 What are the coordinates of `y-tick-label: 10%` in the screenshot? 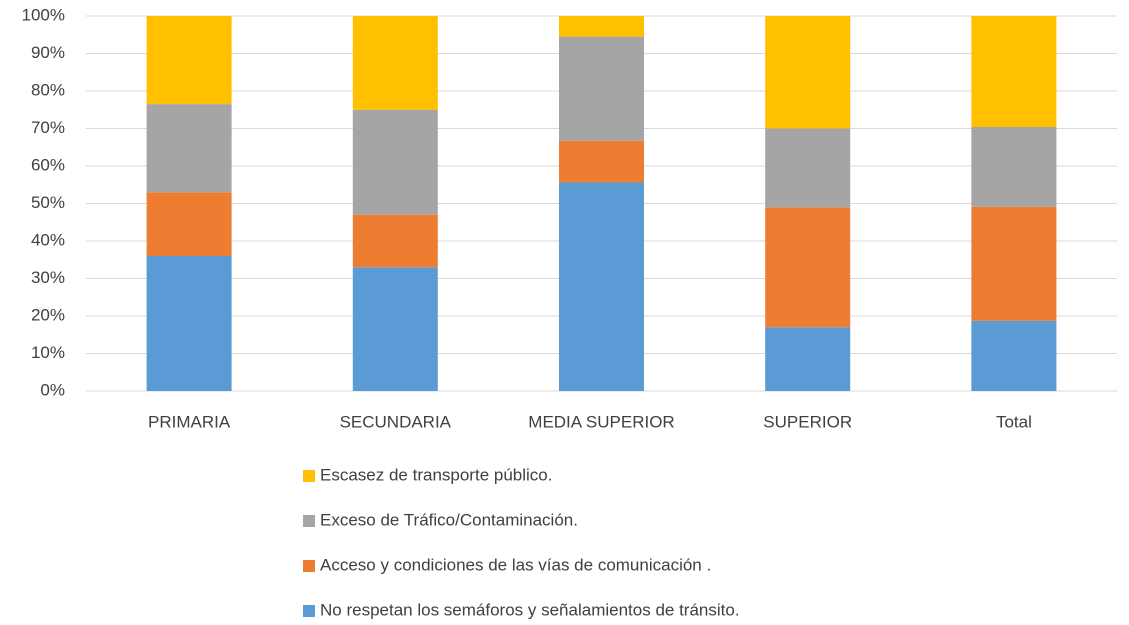 It's located at (48, 352).